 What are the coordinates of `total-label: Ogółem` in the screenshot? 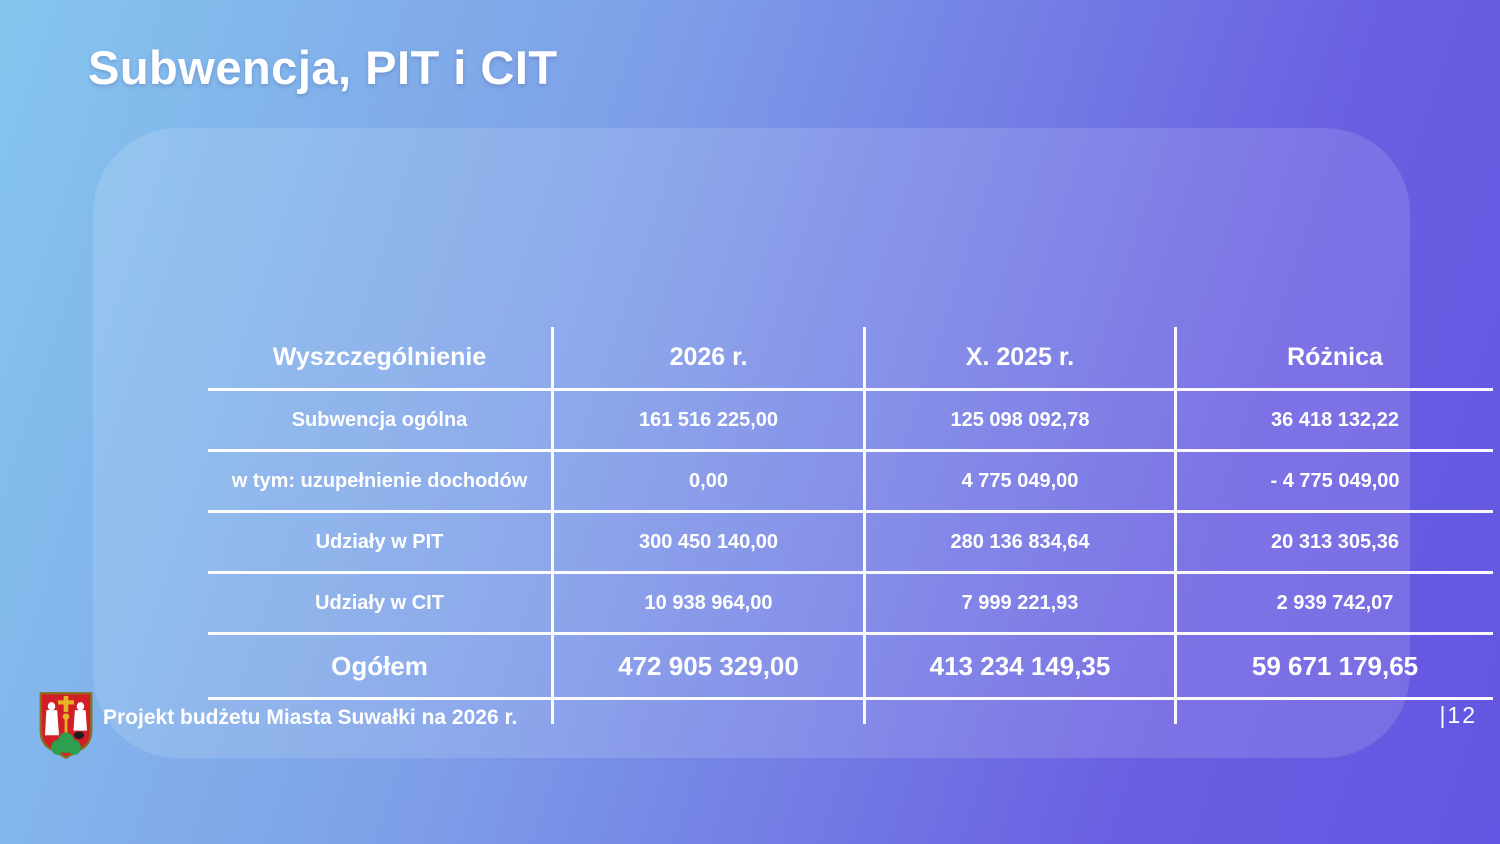 It's located at (381, 666).